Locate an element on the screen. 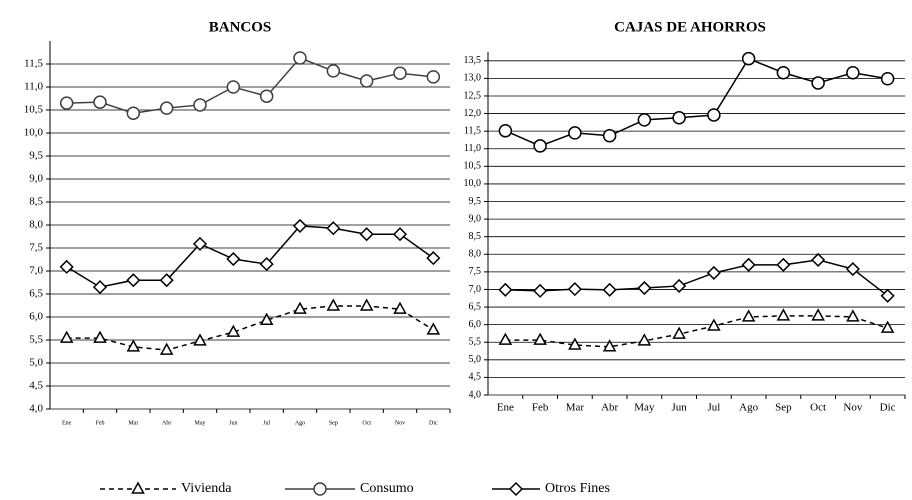 This screenshot has width=912, height=500. x-tick-label: Ene is located at coordinates (67, 423).